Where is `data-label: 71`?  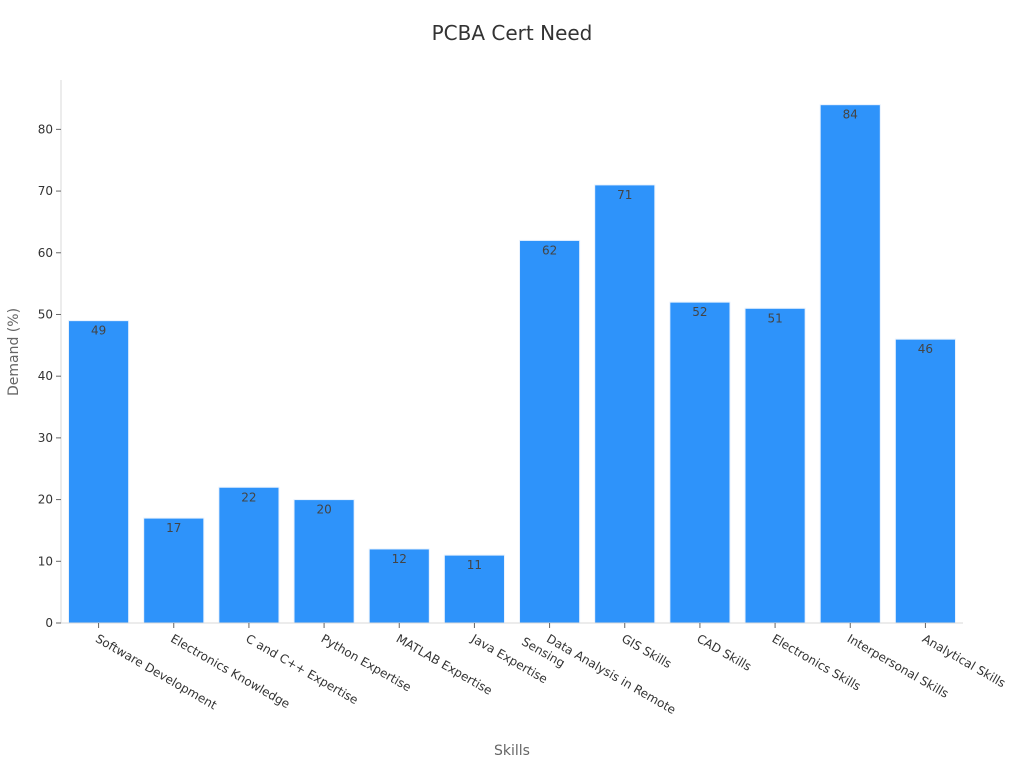
data-label: 71 is located at coordinates (624, 195).